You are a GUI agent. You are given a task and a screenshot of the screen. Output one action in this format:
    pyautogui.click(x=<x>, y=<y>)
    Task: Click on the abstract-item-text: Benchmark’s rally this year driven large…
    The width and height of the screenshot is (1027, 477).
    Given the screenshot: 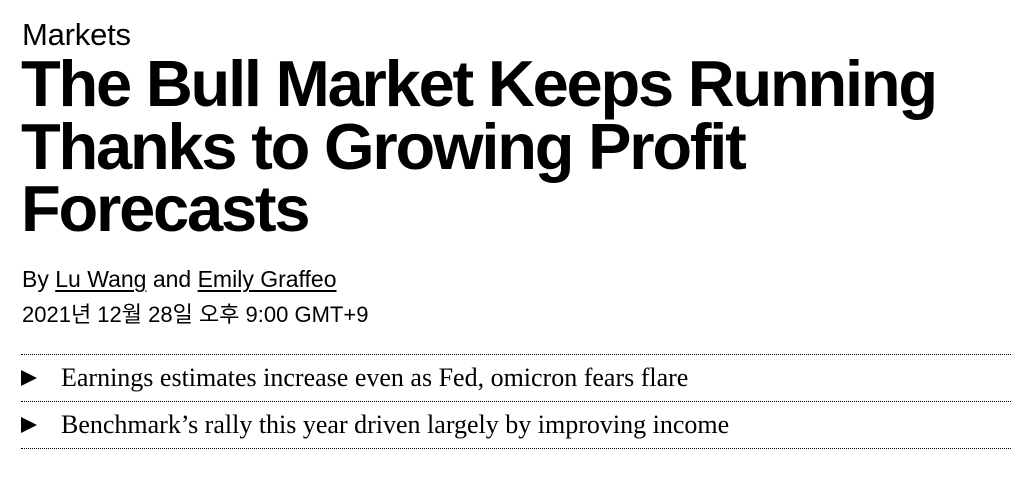 What is the action you would take?
    pyautogui.click(x=395, y=424)
    